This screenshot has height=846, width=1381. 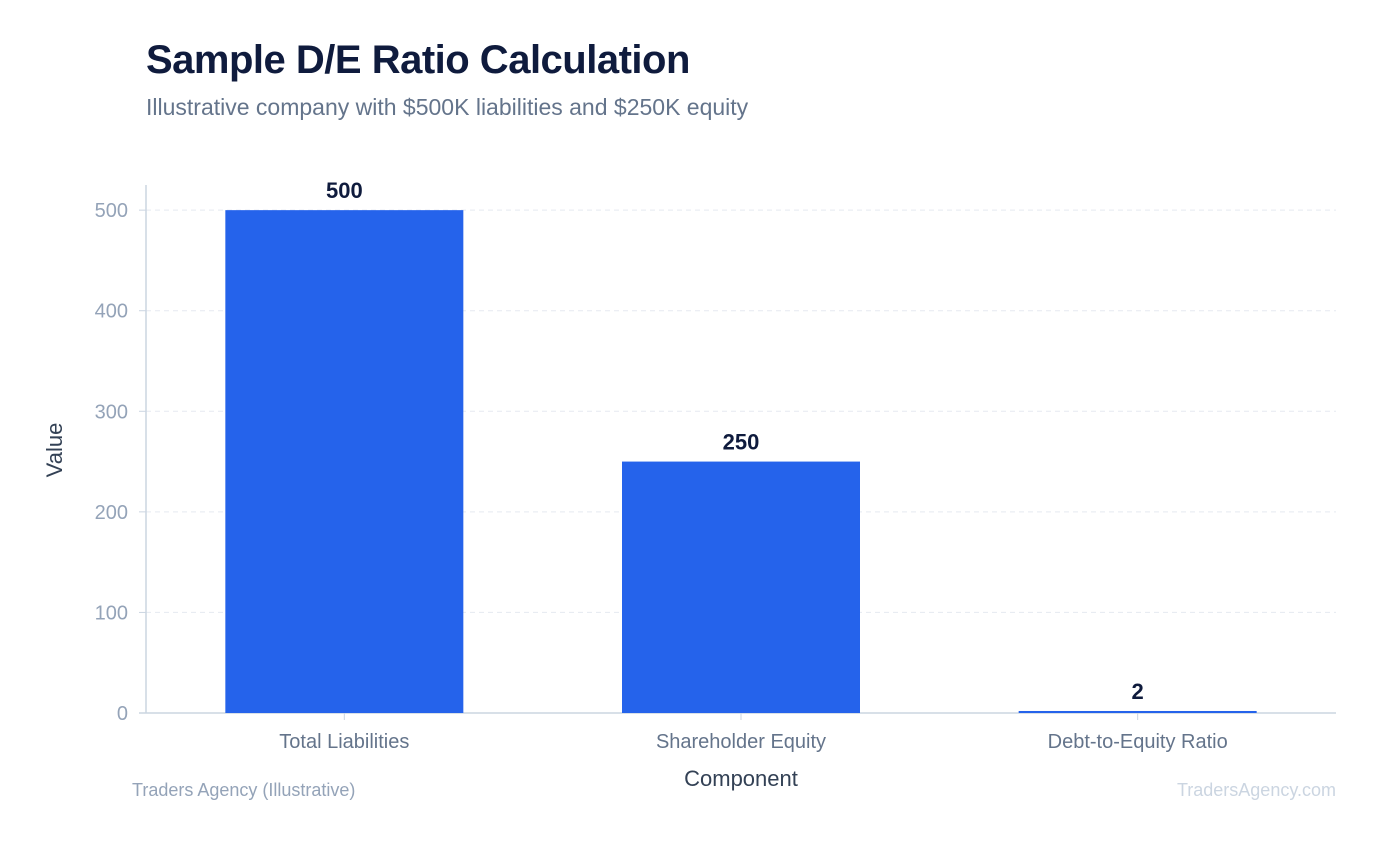 What do you see at coordinates (1138, 691) in the screenshot?
I see `data-label: 2` at bounding box center [1138, 691].